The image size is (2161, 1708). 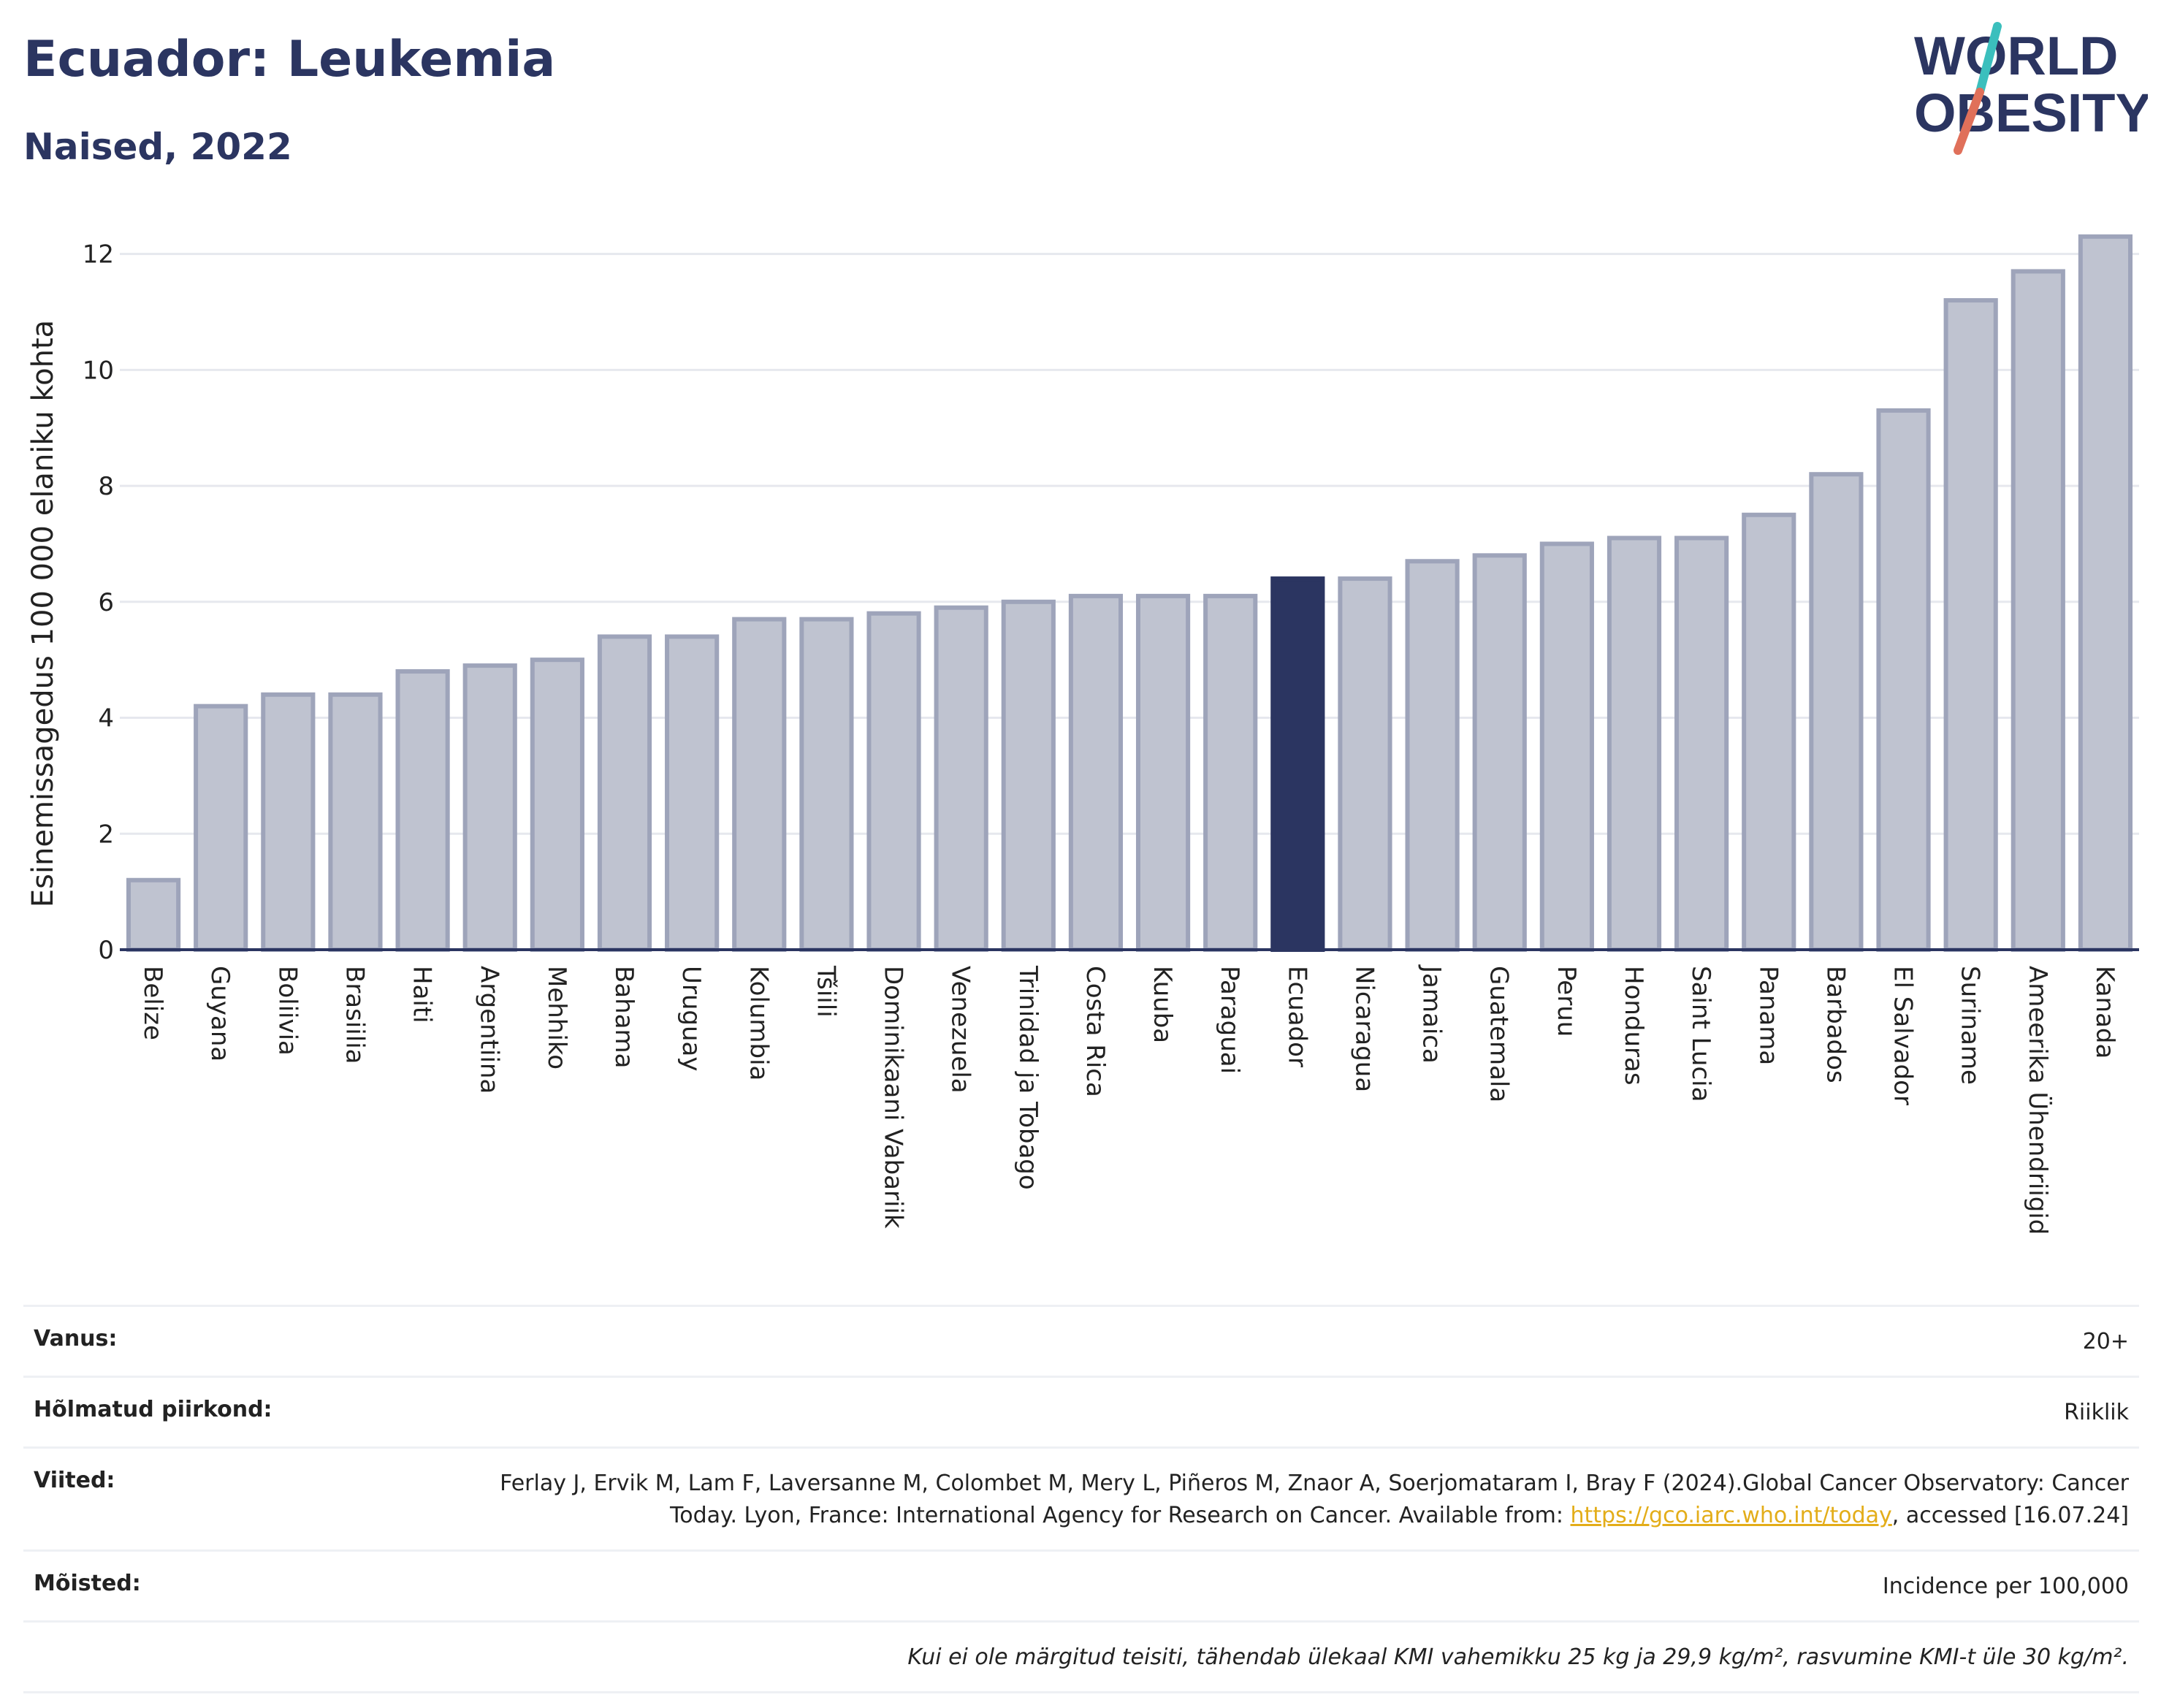 I want to click on y-axis-label: Esinemissagedus 100 000 elaniku kohta, so click(x=43, y=613).